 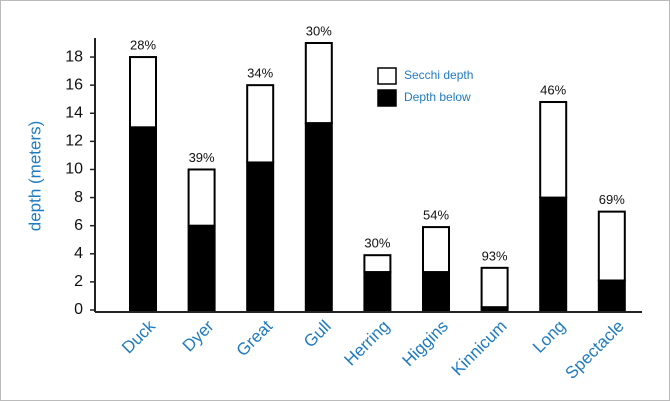 I want to click on y-tick-label: 12, so click(x=74, y=141).